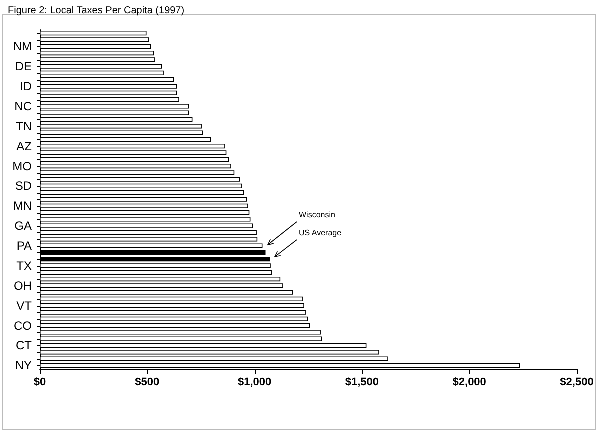 Image resolution: width=600 pixels, height=434 pixels. What do you see at coordinates (24, 146) in the screenshot?
I see `y-tick-label: AZ` at bounding box center [24, 146].